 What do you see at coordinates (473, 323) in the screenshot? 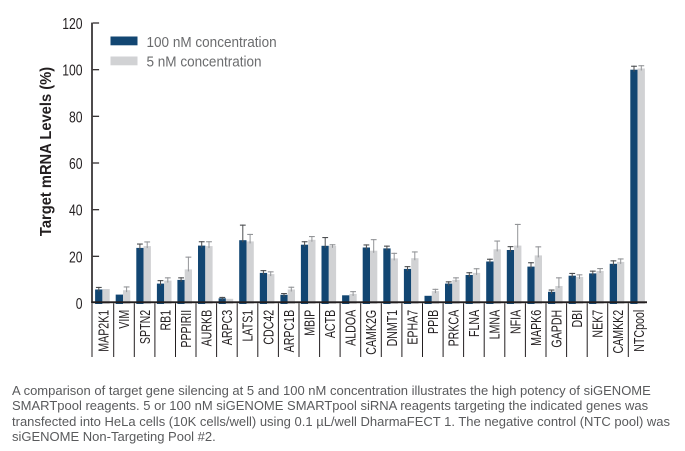
I see `svg-text: FLNA` at bounding box center [473, 323].